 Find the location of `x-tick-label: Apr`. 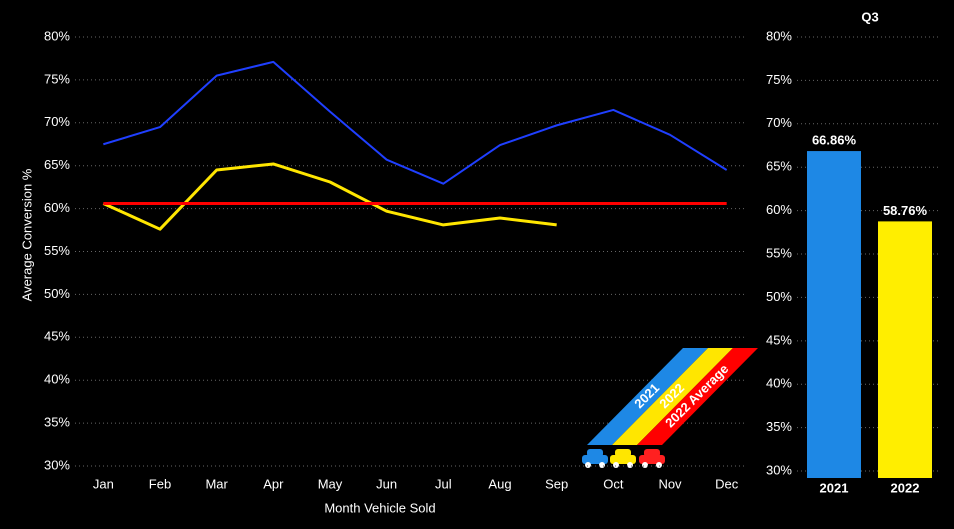

x-tick-label: Apr is located at coordinates (273, 483).